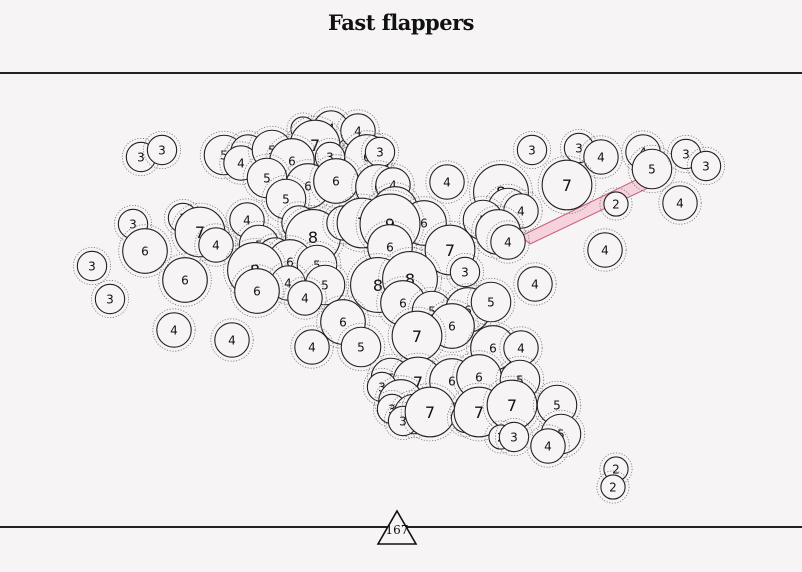 The image size is (802, 572). I want to click on node: 6, so click(257, 291).